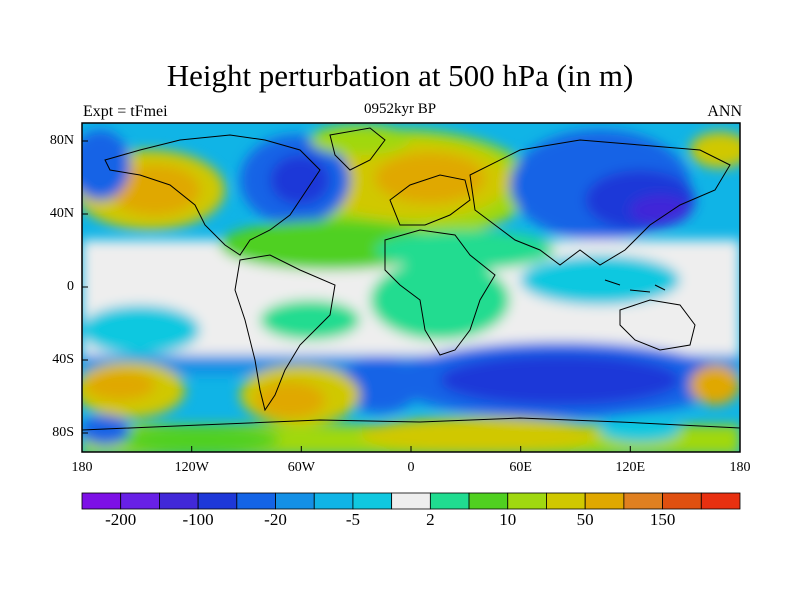 This screenshot has width=800, height=600. Describe the element at coordinates (61, 213) in the screenshot. I see `lat-label-40n: 40N` at that location.